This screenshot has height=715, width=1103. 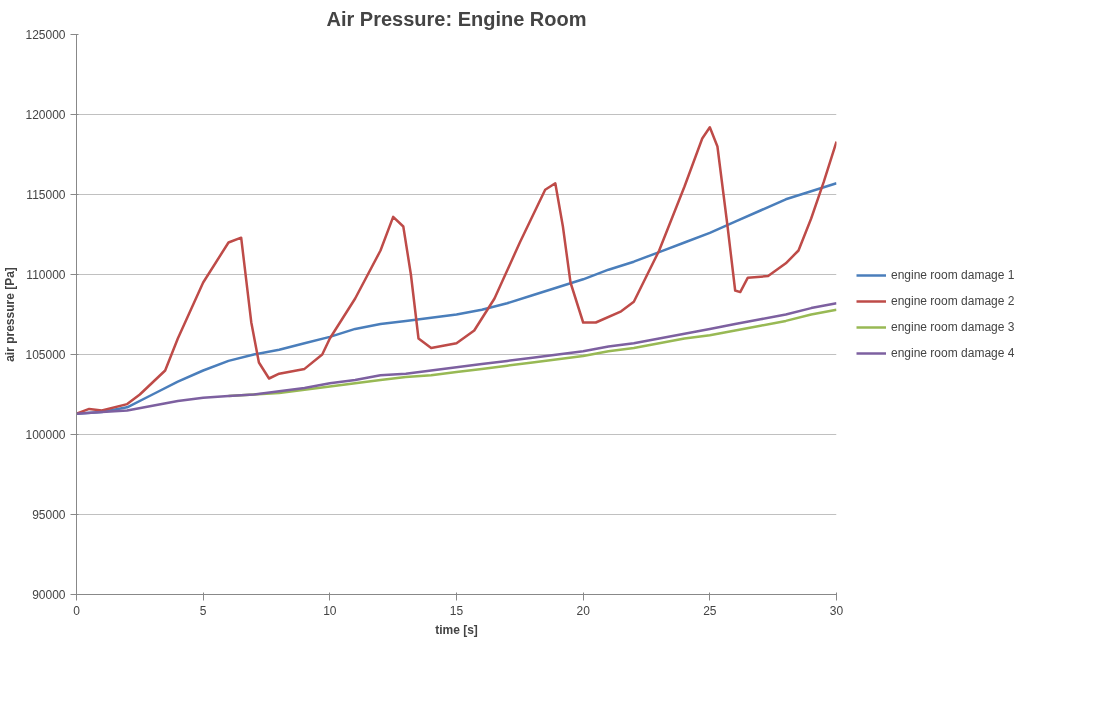 I want to click on legend-label: engine room damage 3, so click(x=953, y=327).